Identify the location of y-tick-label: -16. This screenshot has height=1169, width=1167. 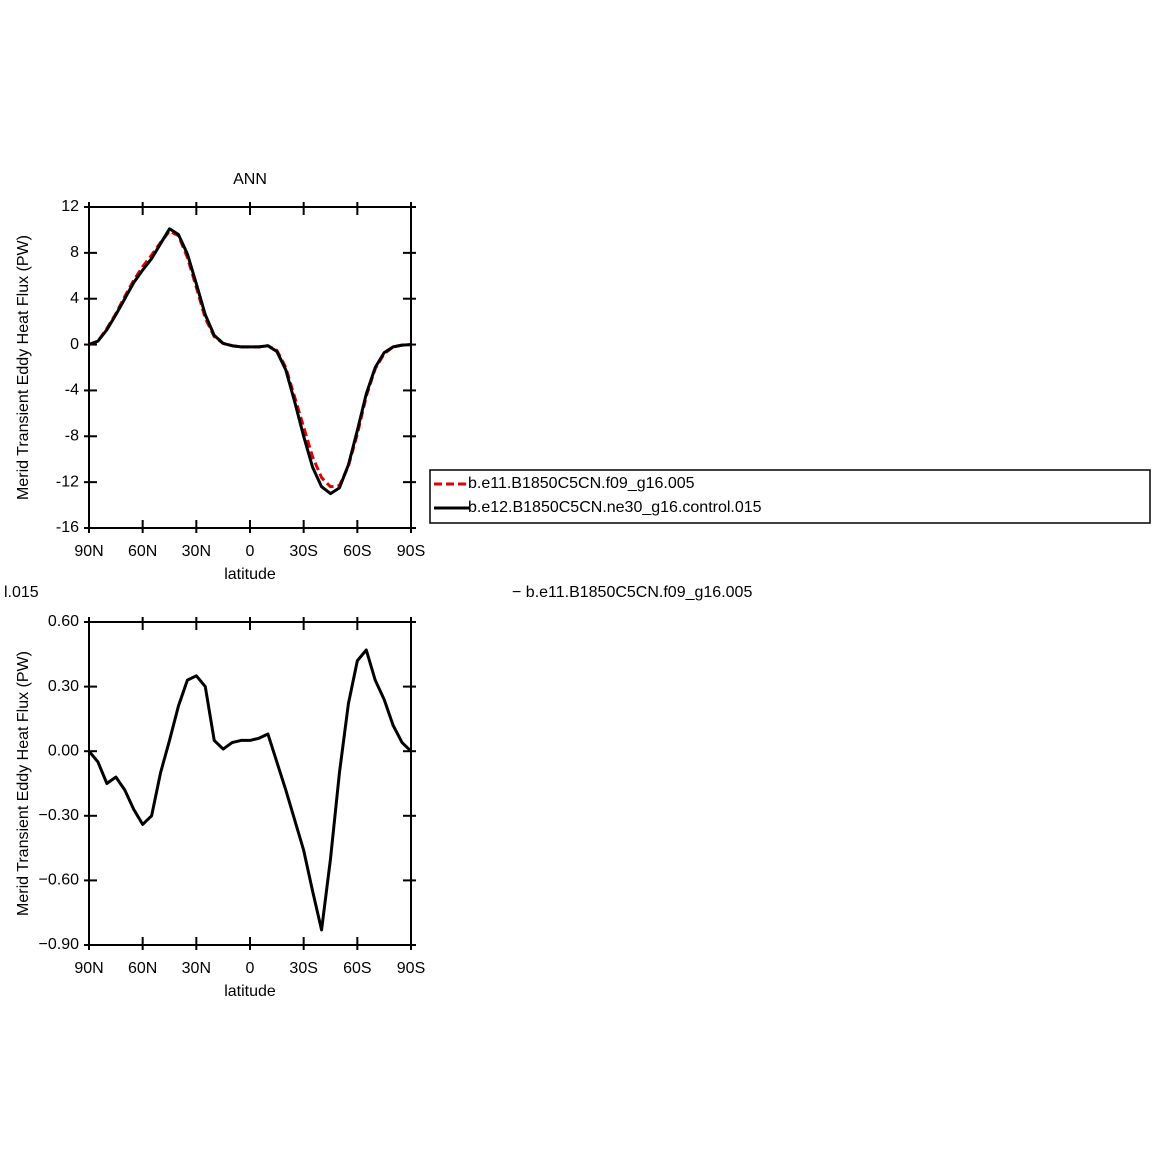
(67, 527).